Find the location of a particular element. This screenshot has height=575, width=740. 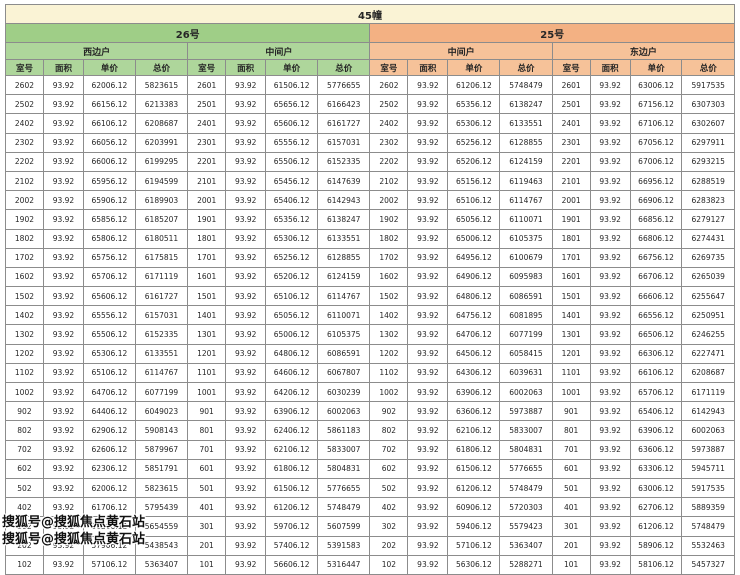

total-price-cell: 6283823 is located at coordinates (708, 200).